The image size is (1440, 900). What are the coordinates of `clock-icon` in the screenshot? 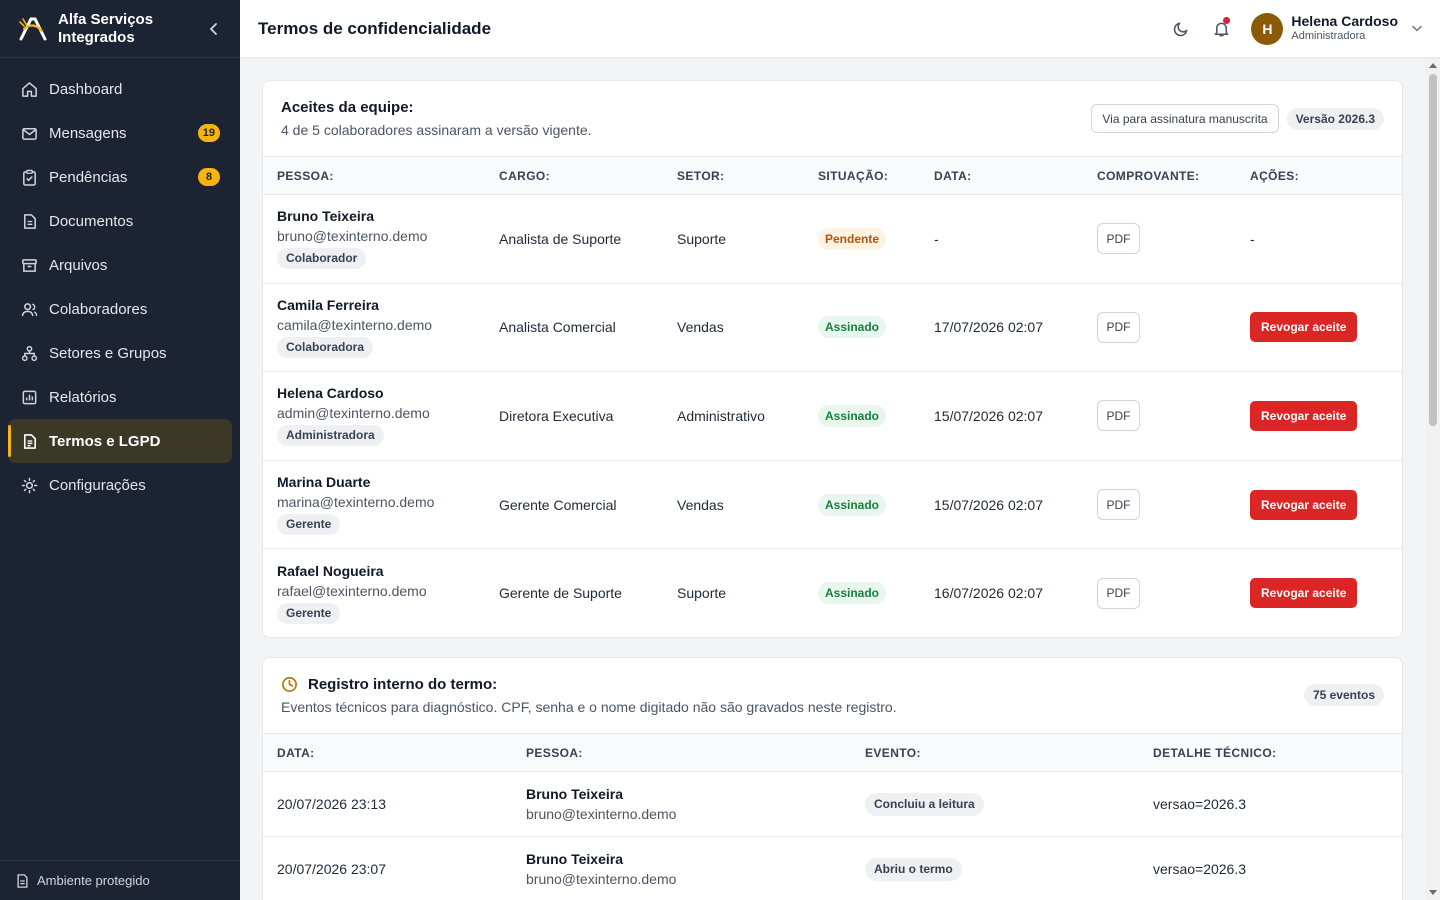 It's located at (289, 684).